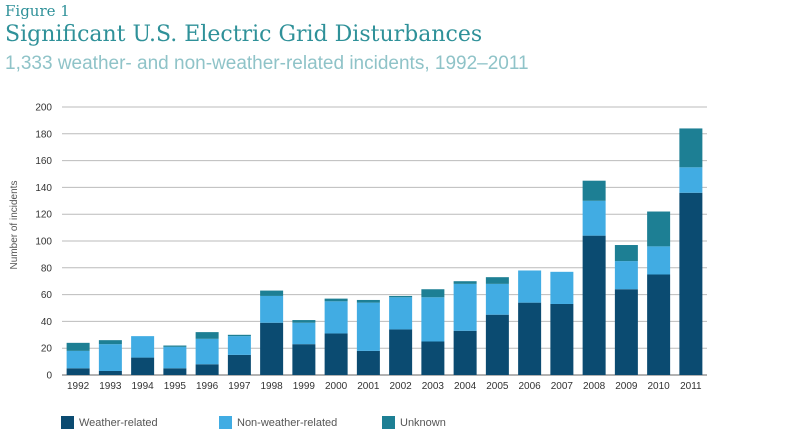 This screenshot has height=435, width=807. What do you see at coordinates (43, 134) in the screenshot?
I see `y-tick-label: 180` at bounding box center [43, 134].